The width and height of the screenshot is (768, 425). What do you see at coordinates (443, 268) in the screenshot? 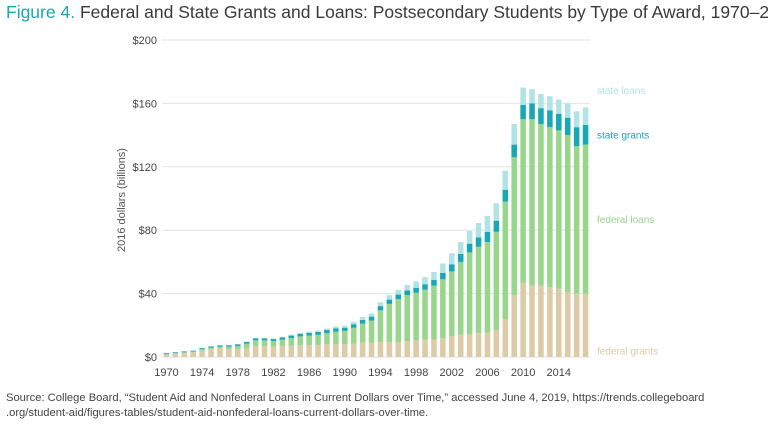
I see `bar-state-loans-2001` at bounding box center [443, 268].